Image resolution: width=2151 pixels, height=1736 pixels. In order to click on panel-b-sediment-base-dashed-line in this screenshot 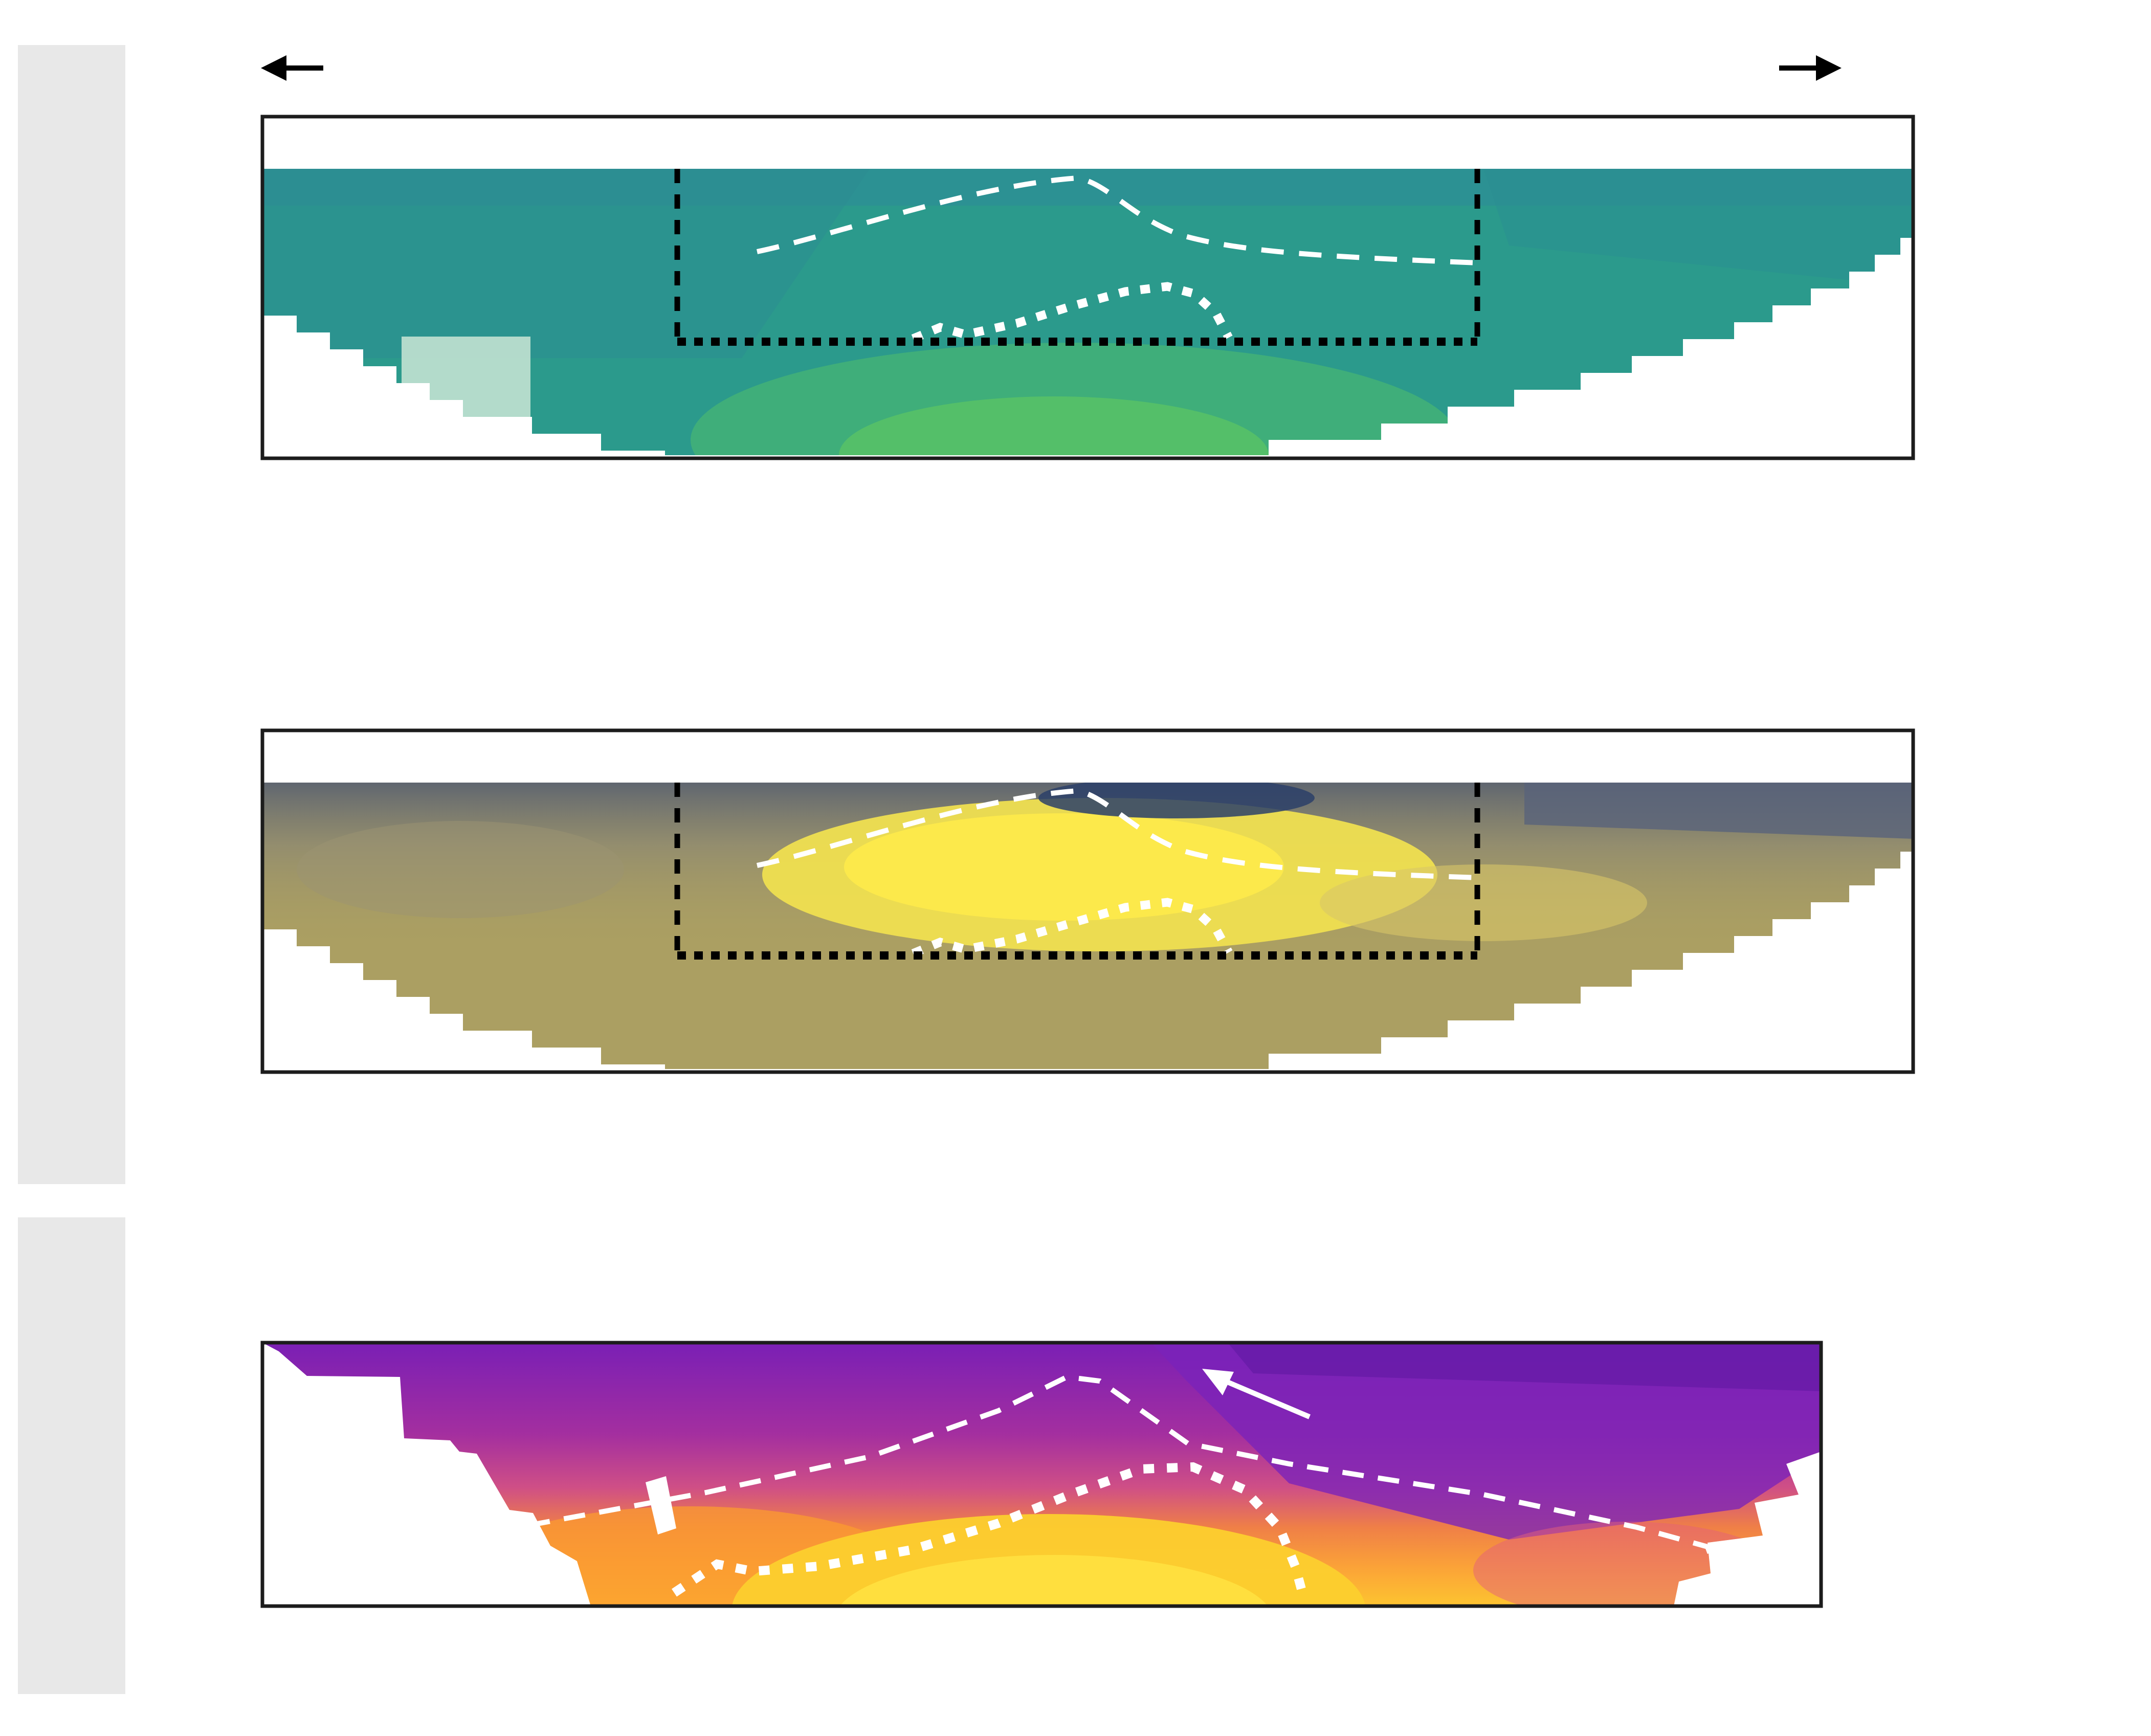, I will do `click(1117, 834)`.